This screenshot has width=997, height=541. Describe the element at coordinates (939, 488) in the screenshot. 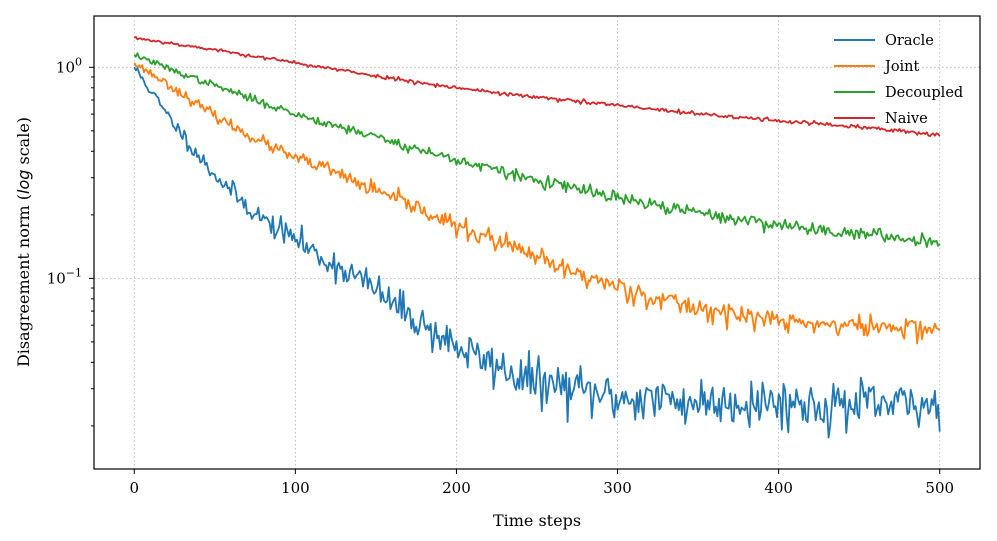

I see `x-tick-label: 500` at that location.